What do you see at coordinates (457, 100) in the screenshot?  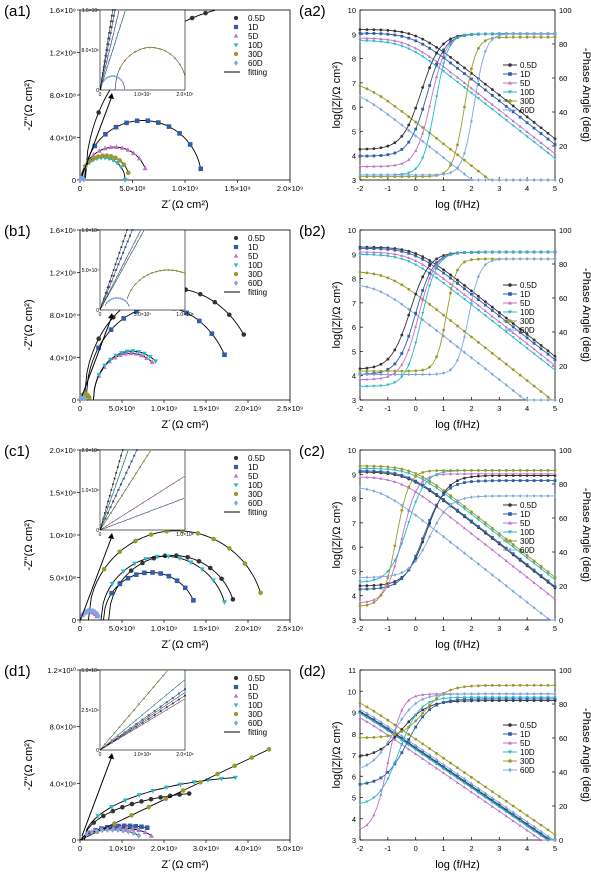 I see `modulus-10D` at bounding box center [457, 100].